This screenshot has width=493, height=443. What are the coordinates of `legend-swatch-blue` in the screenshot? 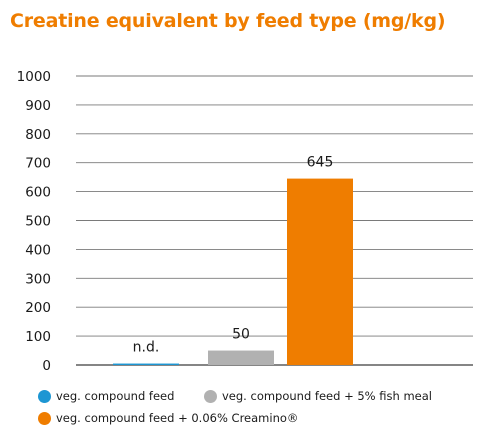 It's located at (44, 396).